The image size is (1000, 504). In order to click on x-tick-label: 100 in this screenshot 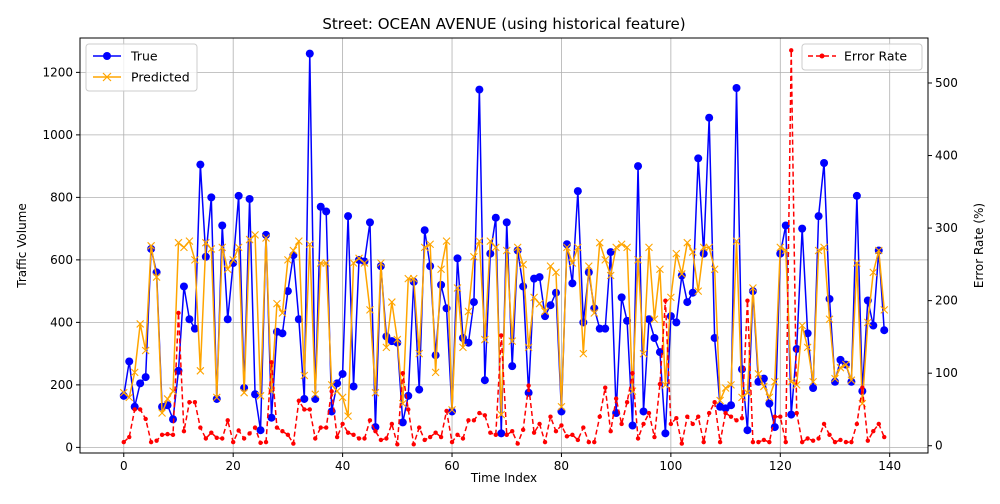, I will do `click(670, 466)`.